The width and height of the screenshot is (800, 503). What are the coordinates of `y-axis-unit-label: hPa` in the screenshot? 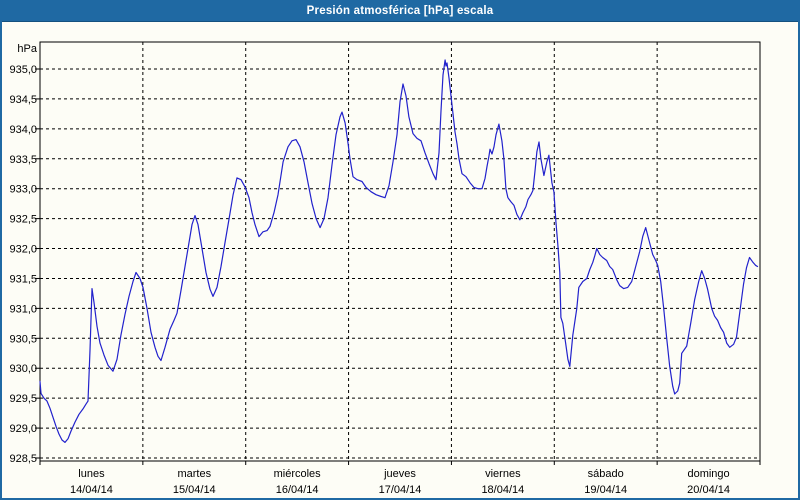 It's located at (27, 49).